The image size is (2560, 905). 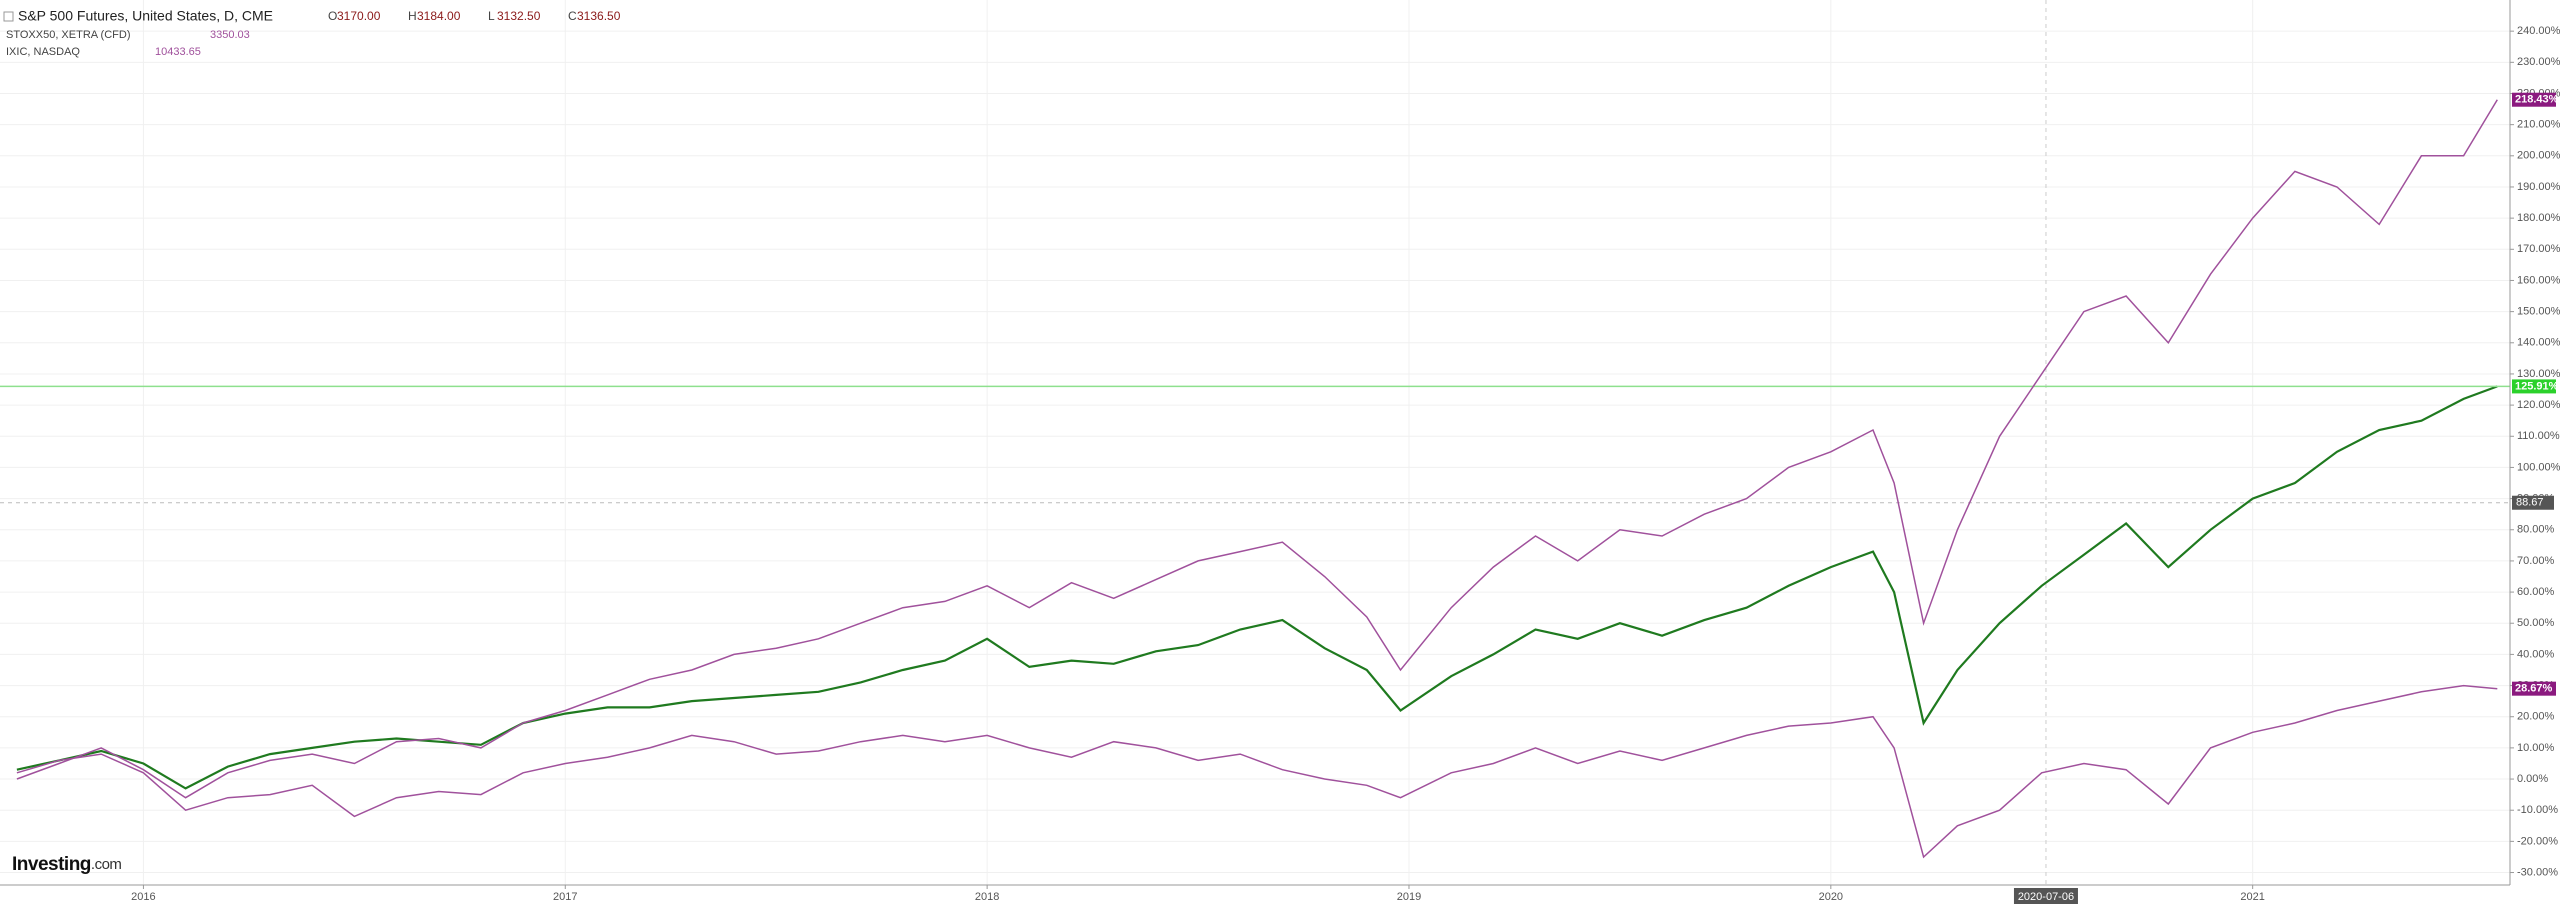 What do you see at coordinates (2536, 654) in the screenshot?
I see `y-tick-label: 40.00%` at bounding box center [2536, 654].